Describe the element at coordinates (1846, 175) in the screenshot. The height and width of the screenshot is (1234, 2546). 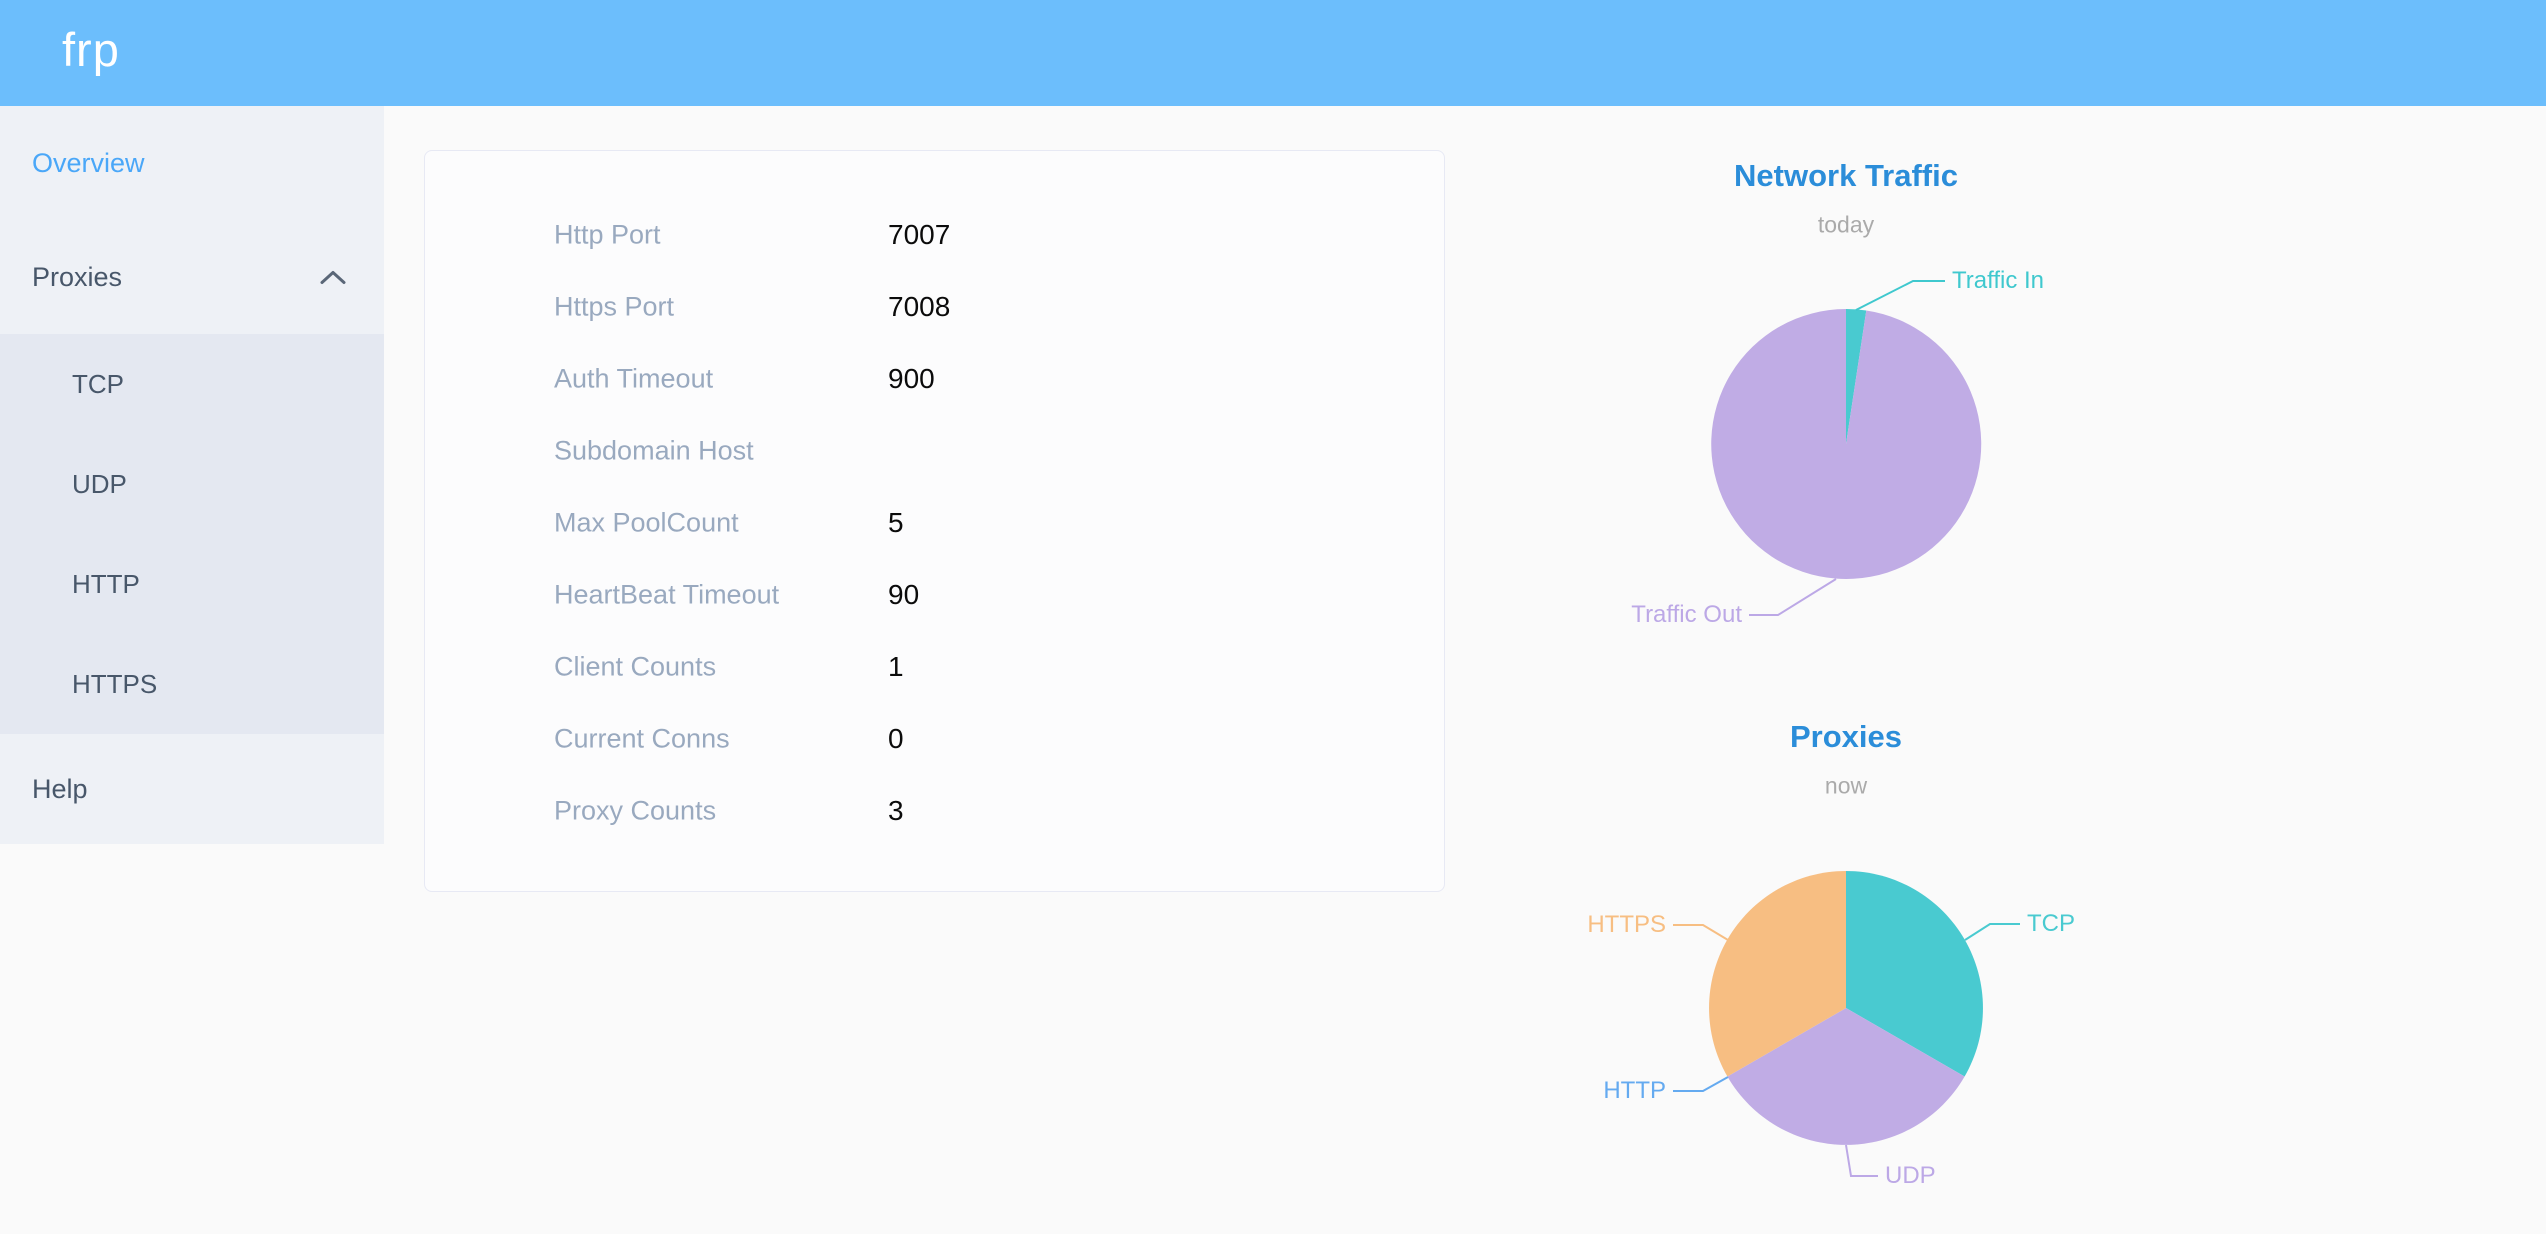
I see `network-traffic-chart-title: Network Traffic` at that location.